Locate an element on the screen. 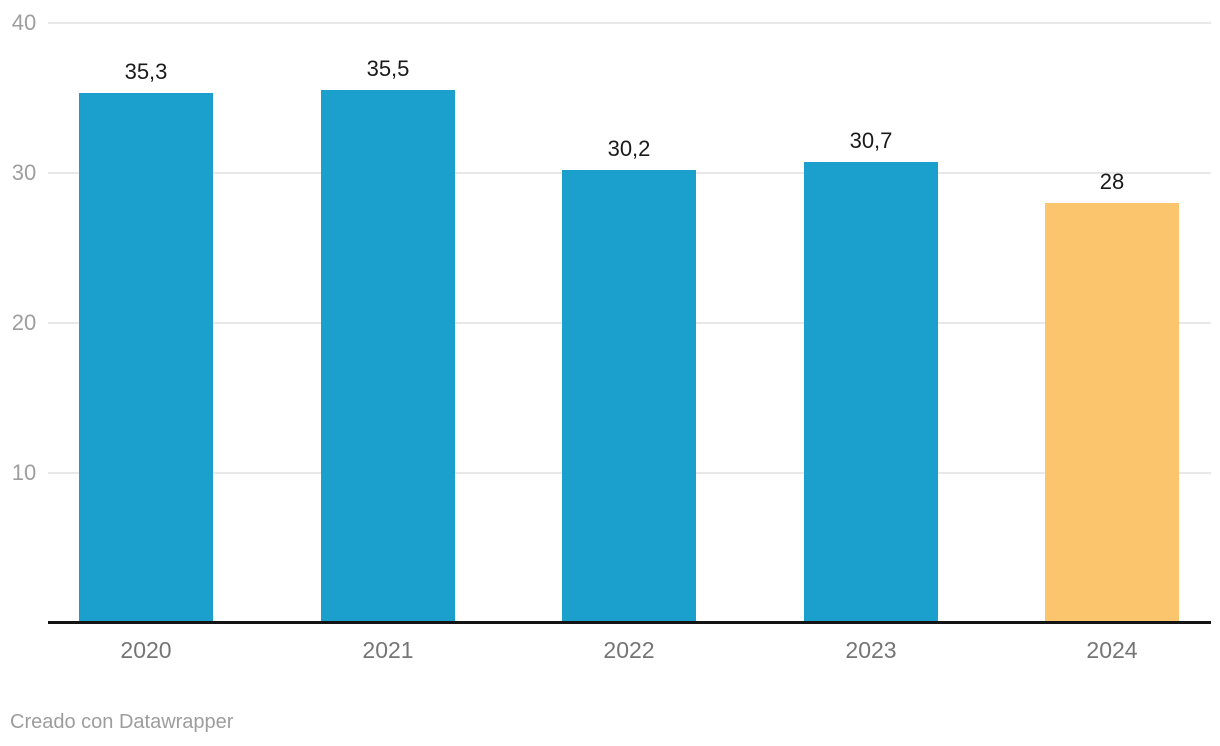 Image resolution: width=1220 pixels, height=746 pixels. y-tick-label-20: 20 is located at coordinates (24, 322).